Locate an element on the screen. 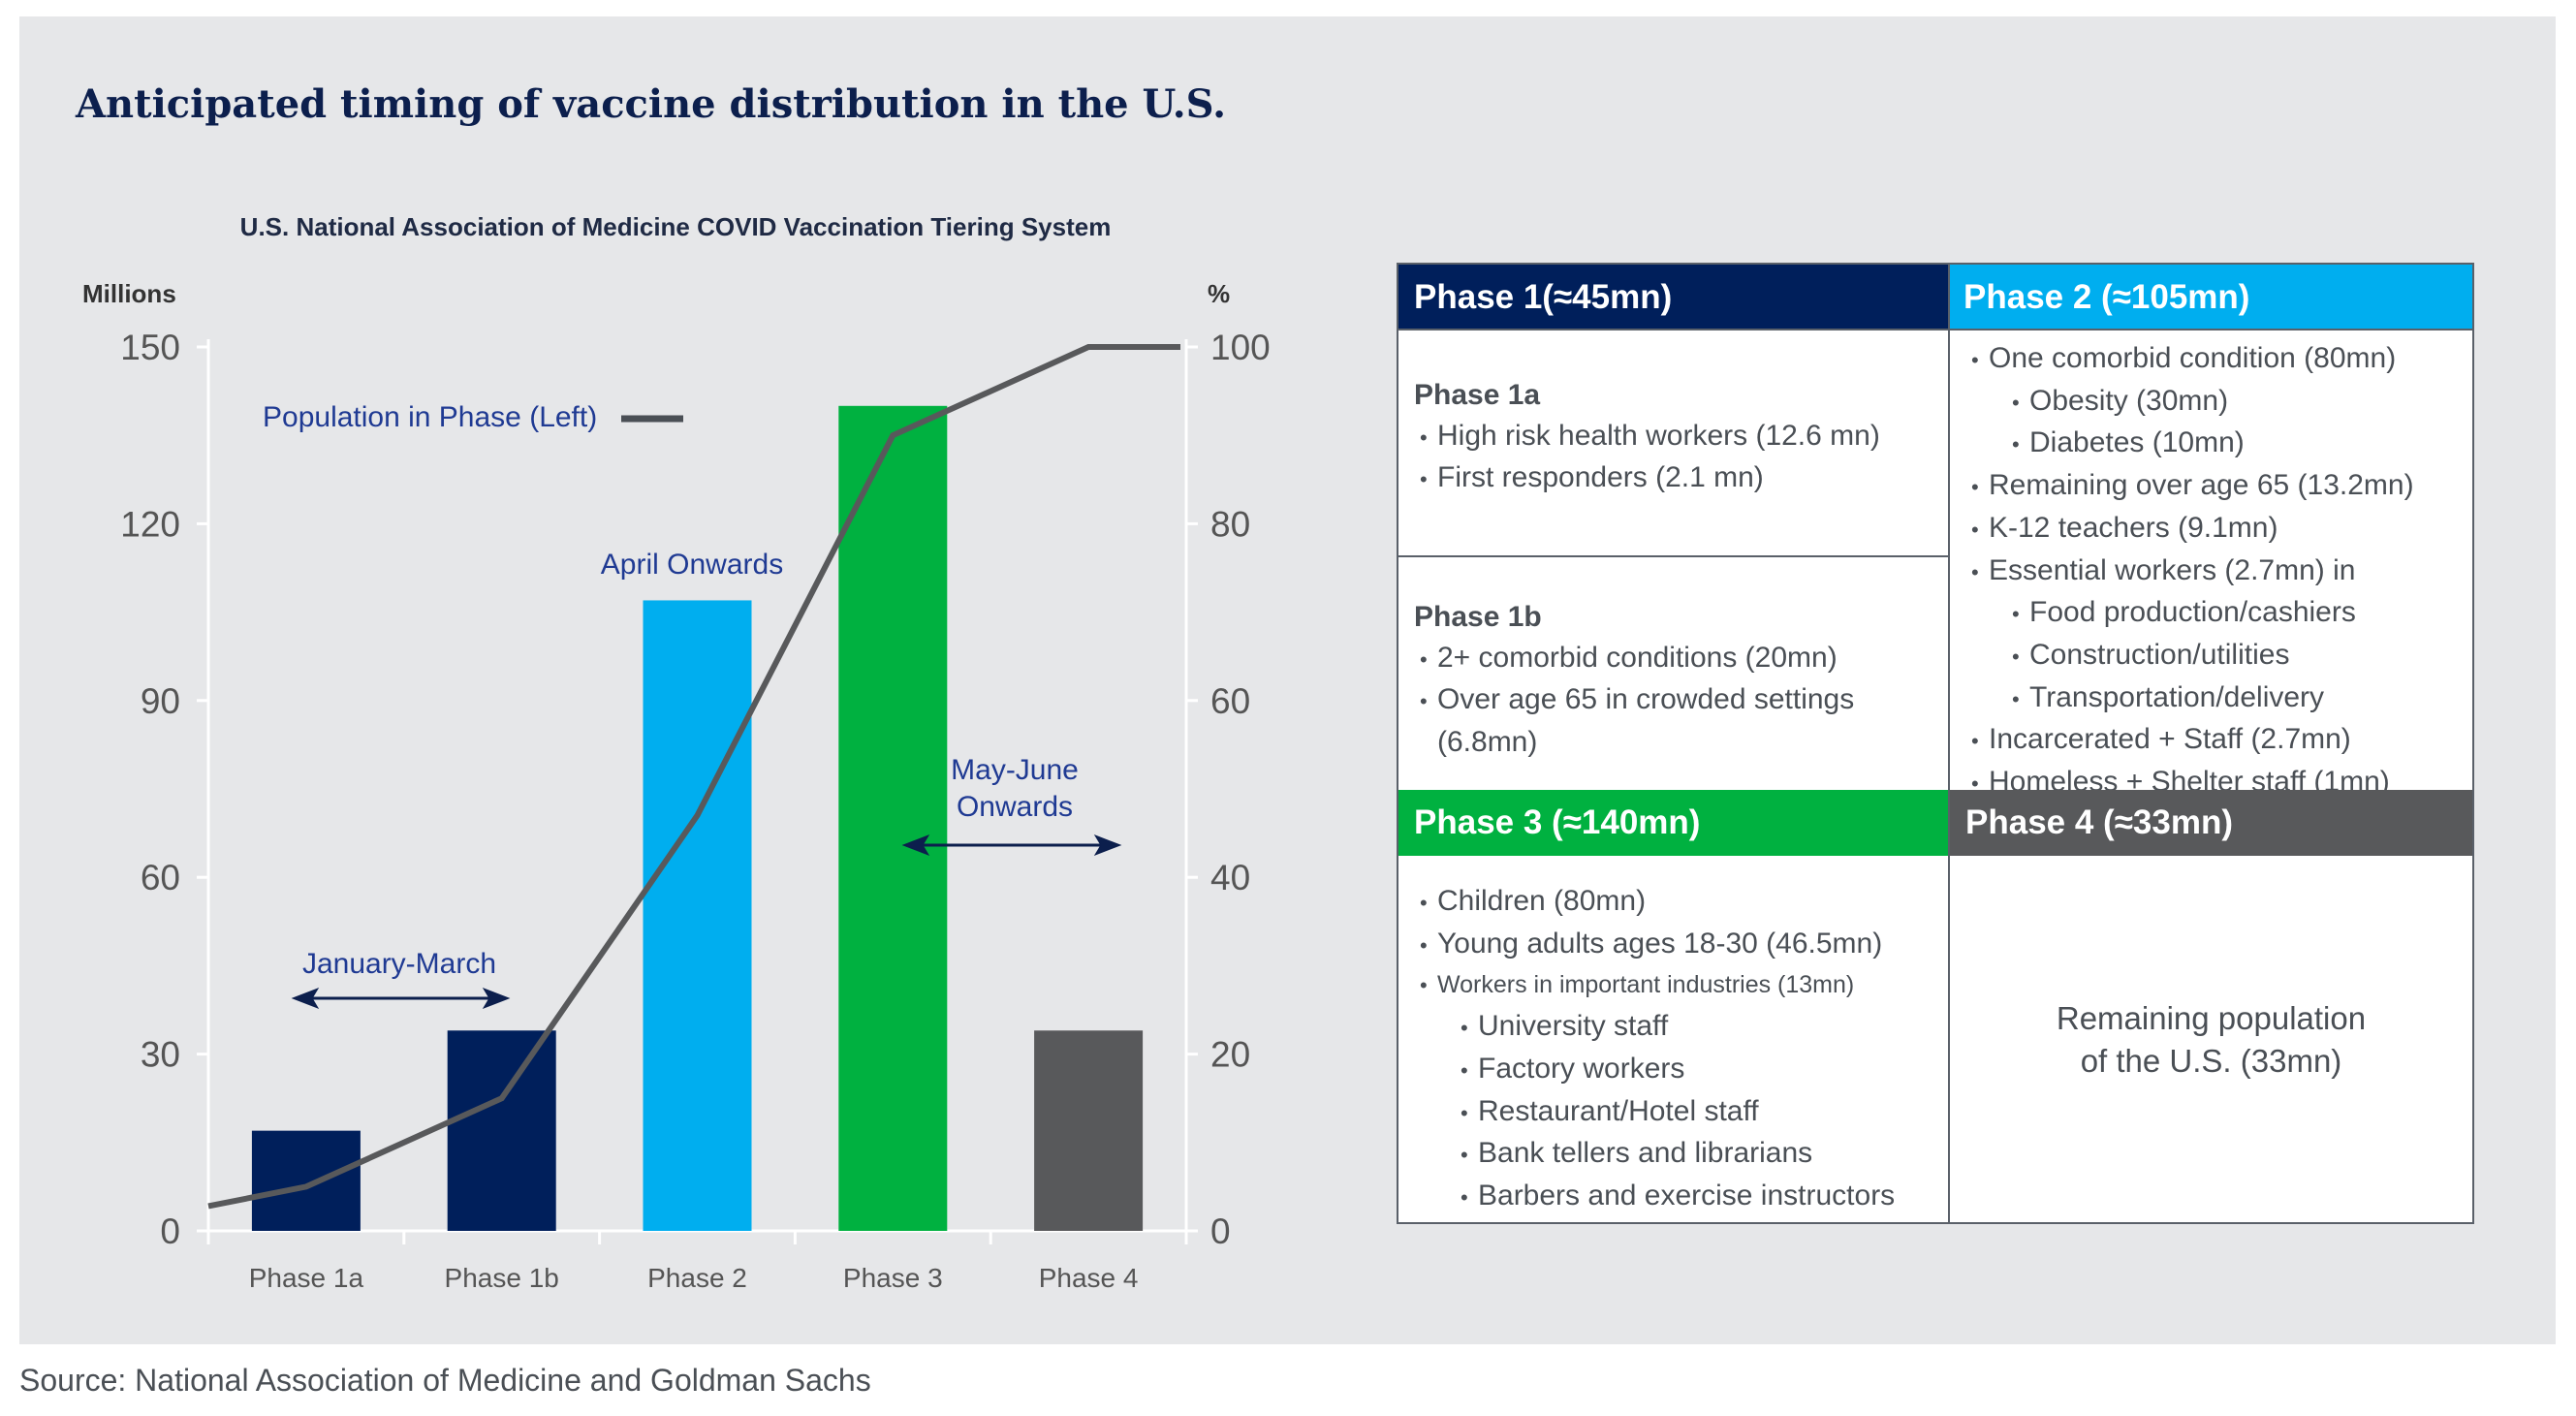  double-arrow-jan-march is located at coordinates (401, 999).